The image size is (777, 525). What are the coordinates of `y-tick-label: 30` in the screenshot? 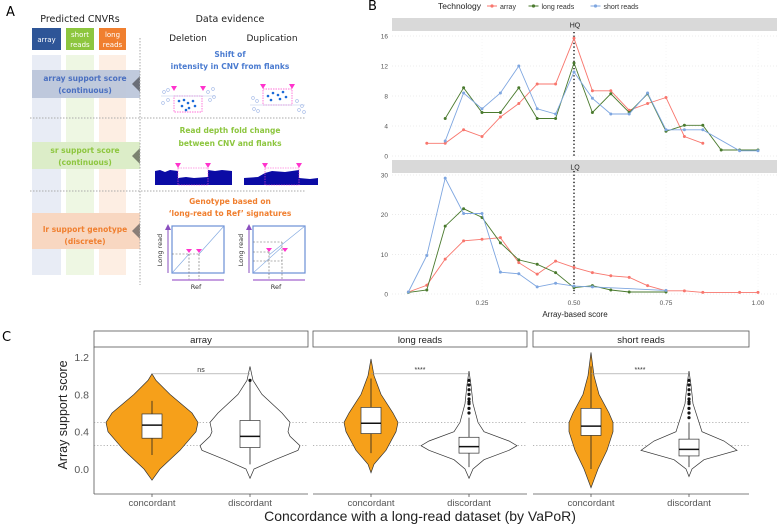 It's located at (385, 176).